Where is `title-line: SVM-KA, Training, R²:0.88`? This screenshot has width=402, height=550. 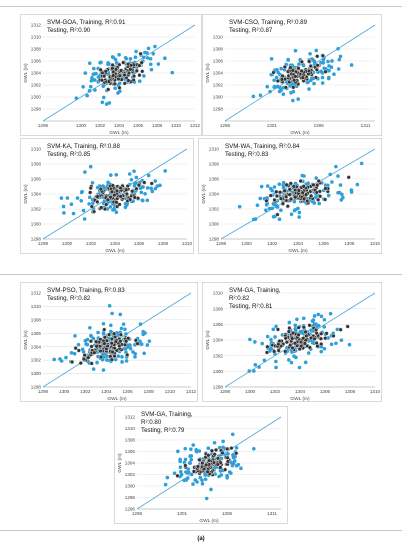 title-line: SVM-KA, Training, R²:0.88 is located at coordinates (83, 146).